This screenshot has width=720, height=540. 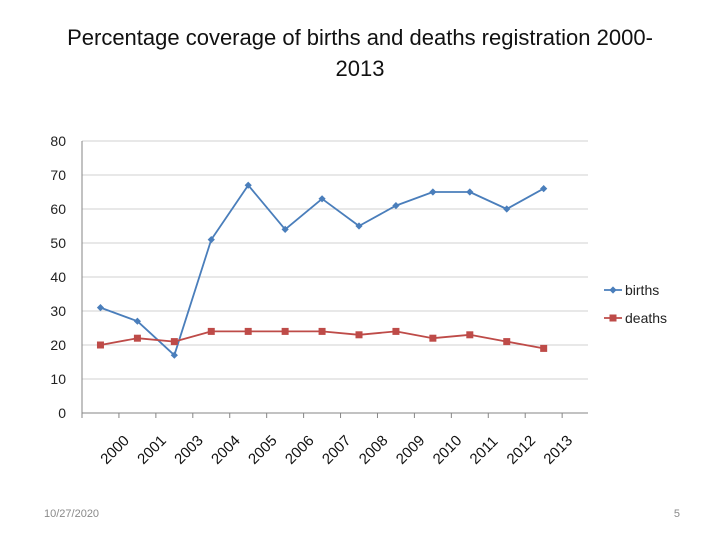 What do you see at coordinates (646, 318) in the screenshot?
I see `legend-label-deaths: deaths` at bounding box center [646, 318].